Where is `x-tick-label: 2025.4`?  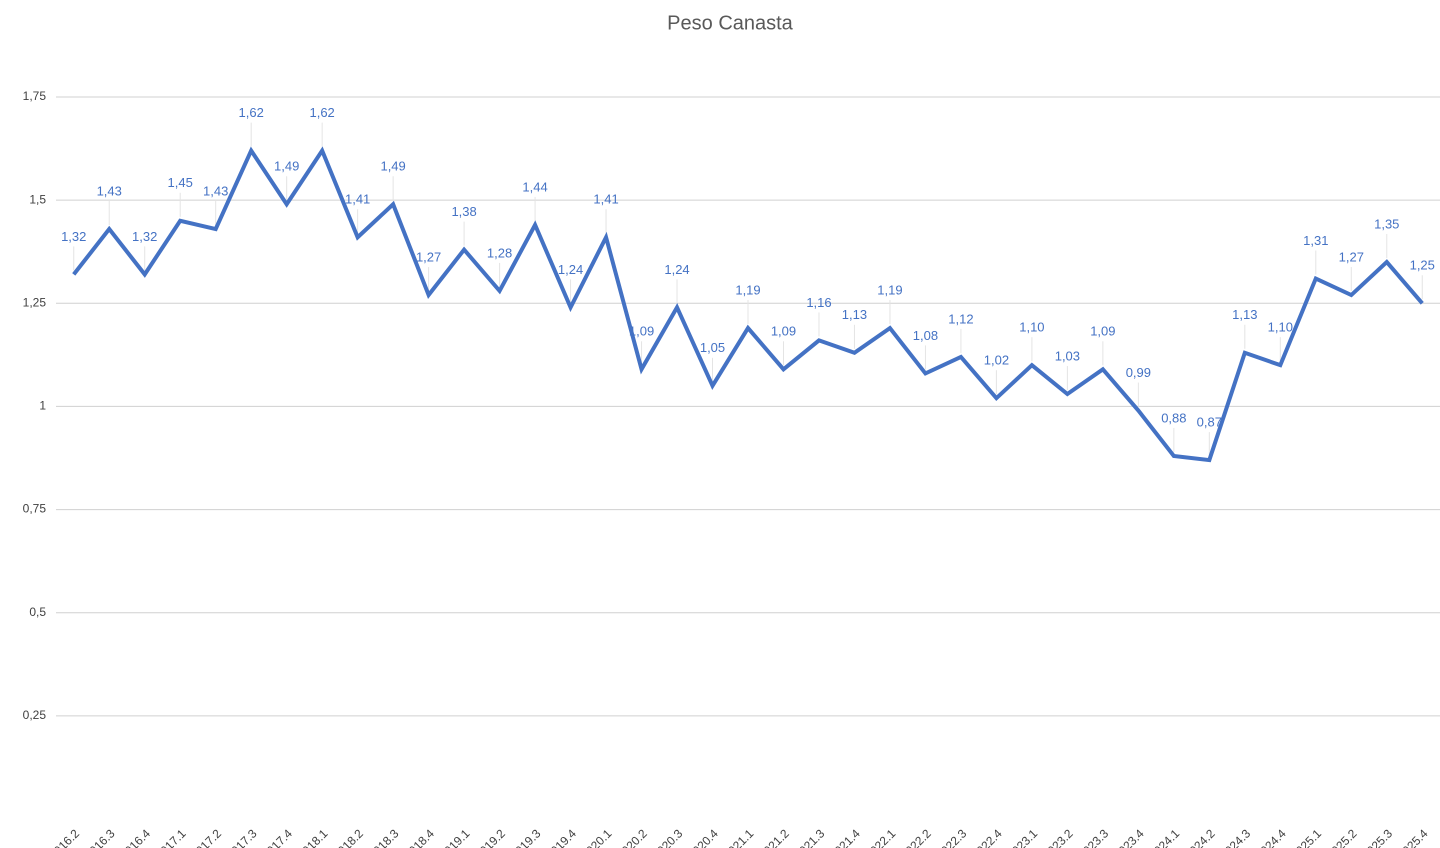 x-tick-label: 2025.4 is located at coordinates (1413, 837).